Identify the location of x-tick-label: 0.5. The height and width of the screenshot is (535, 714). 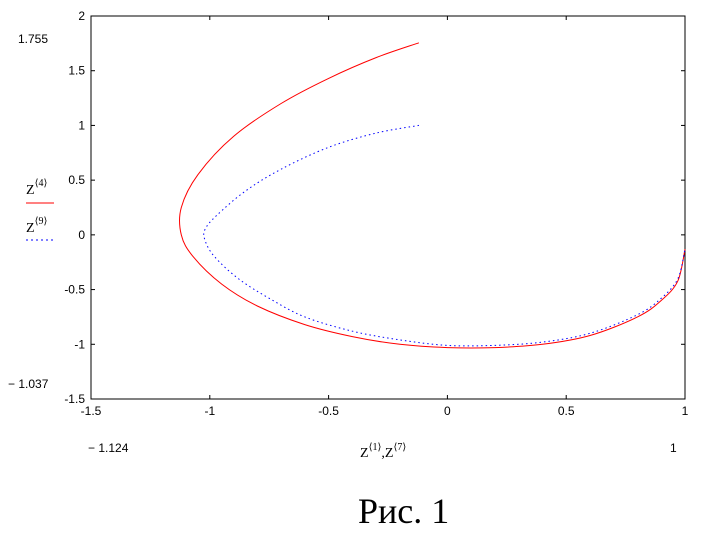
(566, 411).